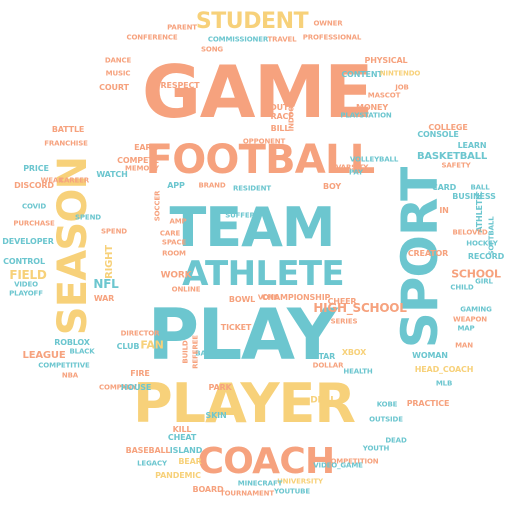 The height and width of the screenshot is (512, 512). Describe the element at coordinates (448, 127) in the screenshot. I see `word-college: COLLEGE` at that location.